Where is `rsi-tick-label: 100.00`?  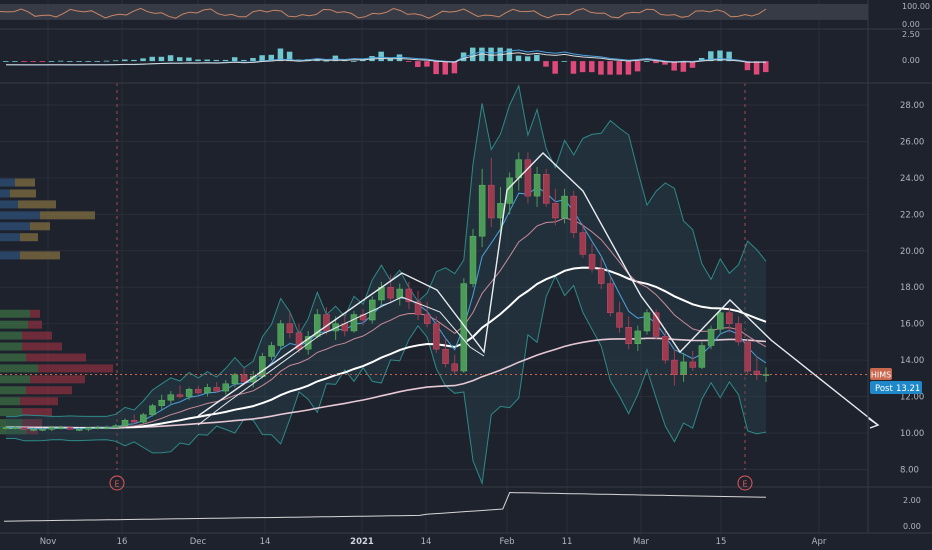
rsi-tick-label: 100.00 is located at coordinates (916, 6).